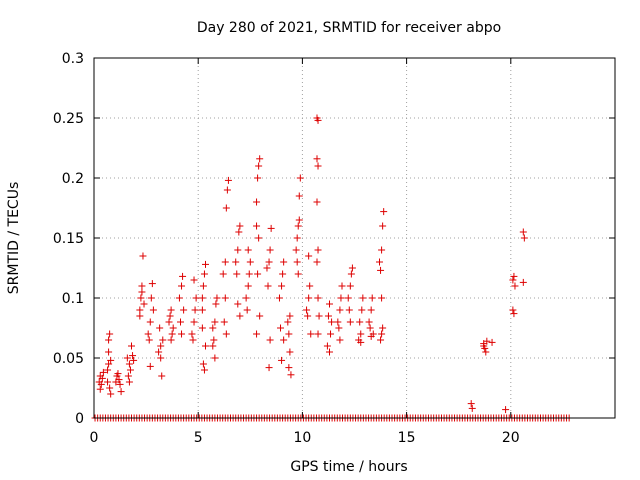 The image size is (640, 480). I want to click on y-tick-label: 0.2, so click(73, 179).